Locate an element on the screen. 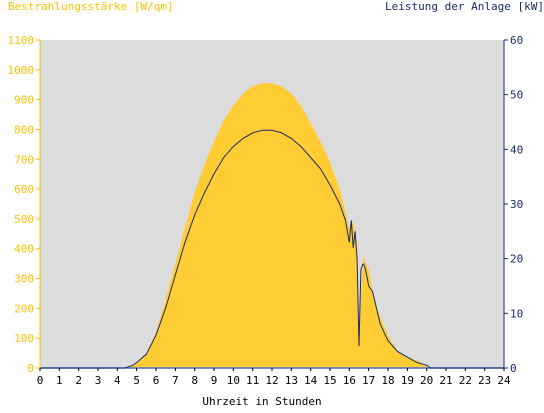  left-tick-label: 300 is located at coordinates (24, 279).